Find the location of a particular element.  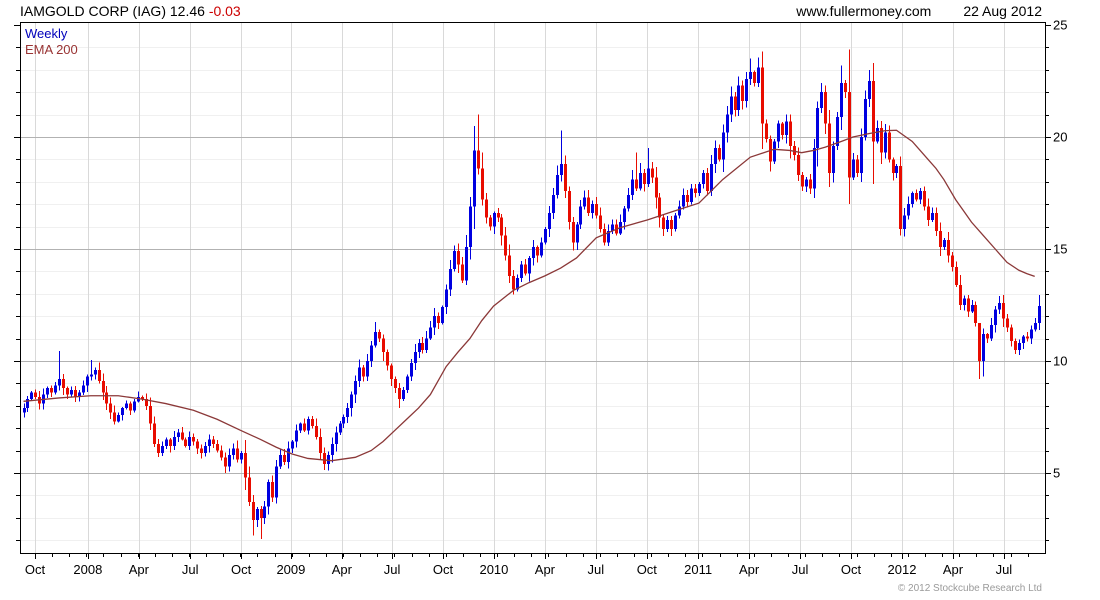

legend-ema-200: EMA 200 is located at coordinates (51, 49).